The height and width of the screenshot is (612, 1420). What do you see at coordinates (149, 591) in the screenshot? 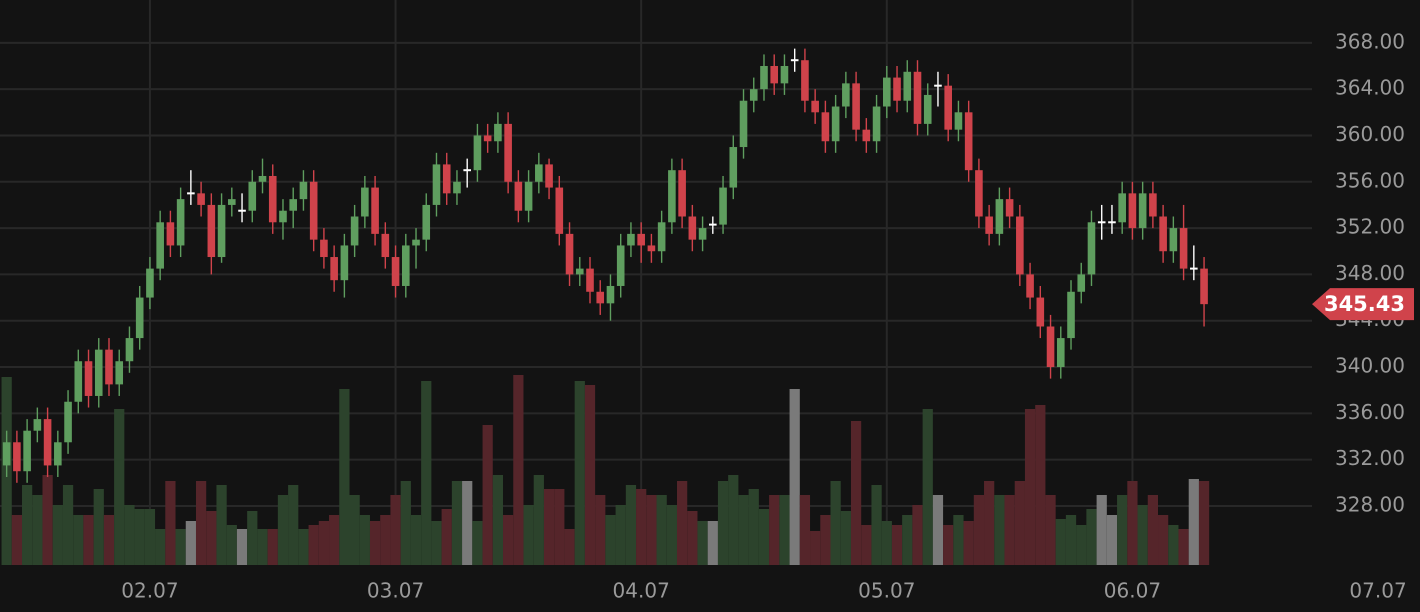
I see `x-tick-label: 02.07` at bounding box center [149, 591].